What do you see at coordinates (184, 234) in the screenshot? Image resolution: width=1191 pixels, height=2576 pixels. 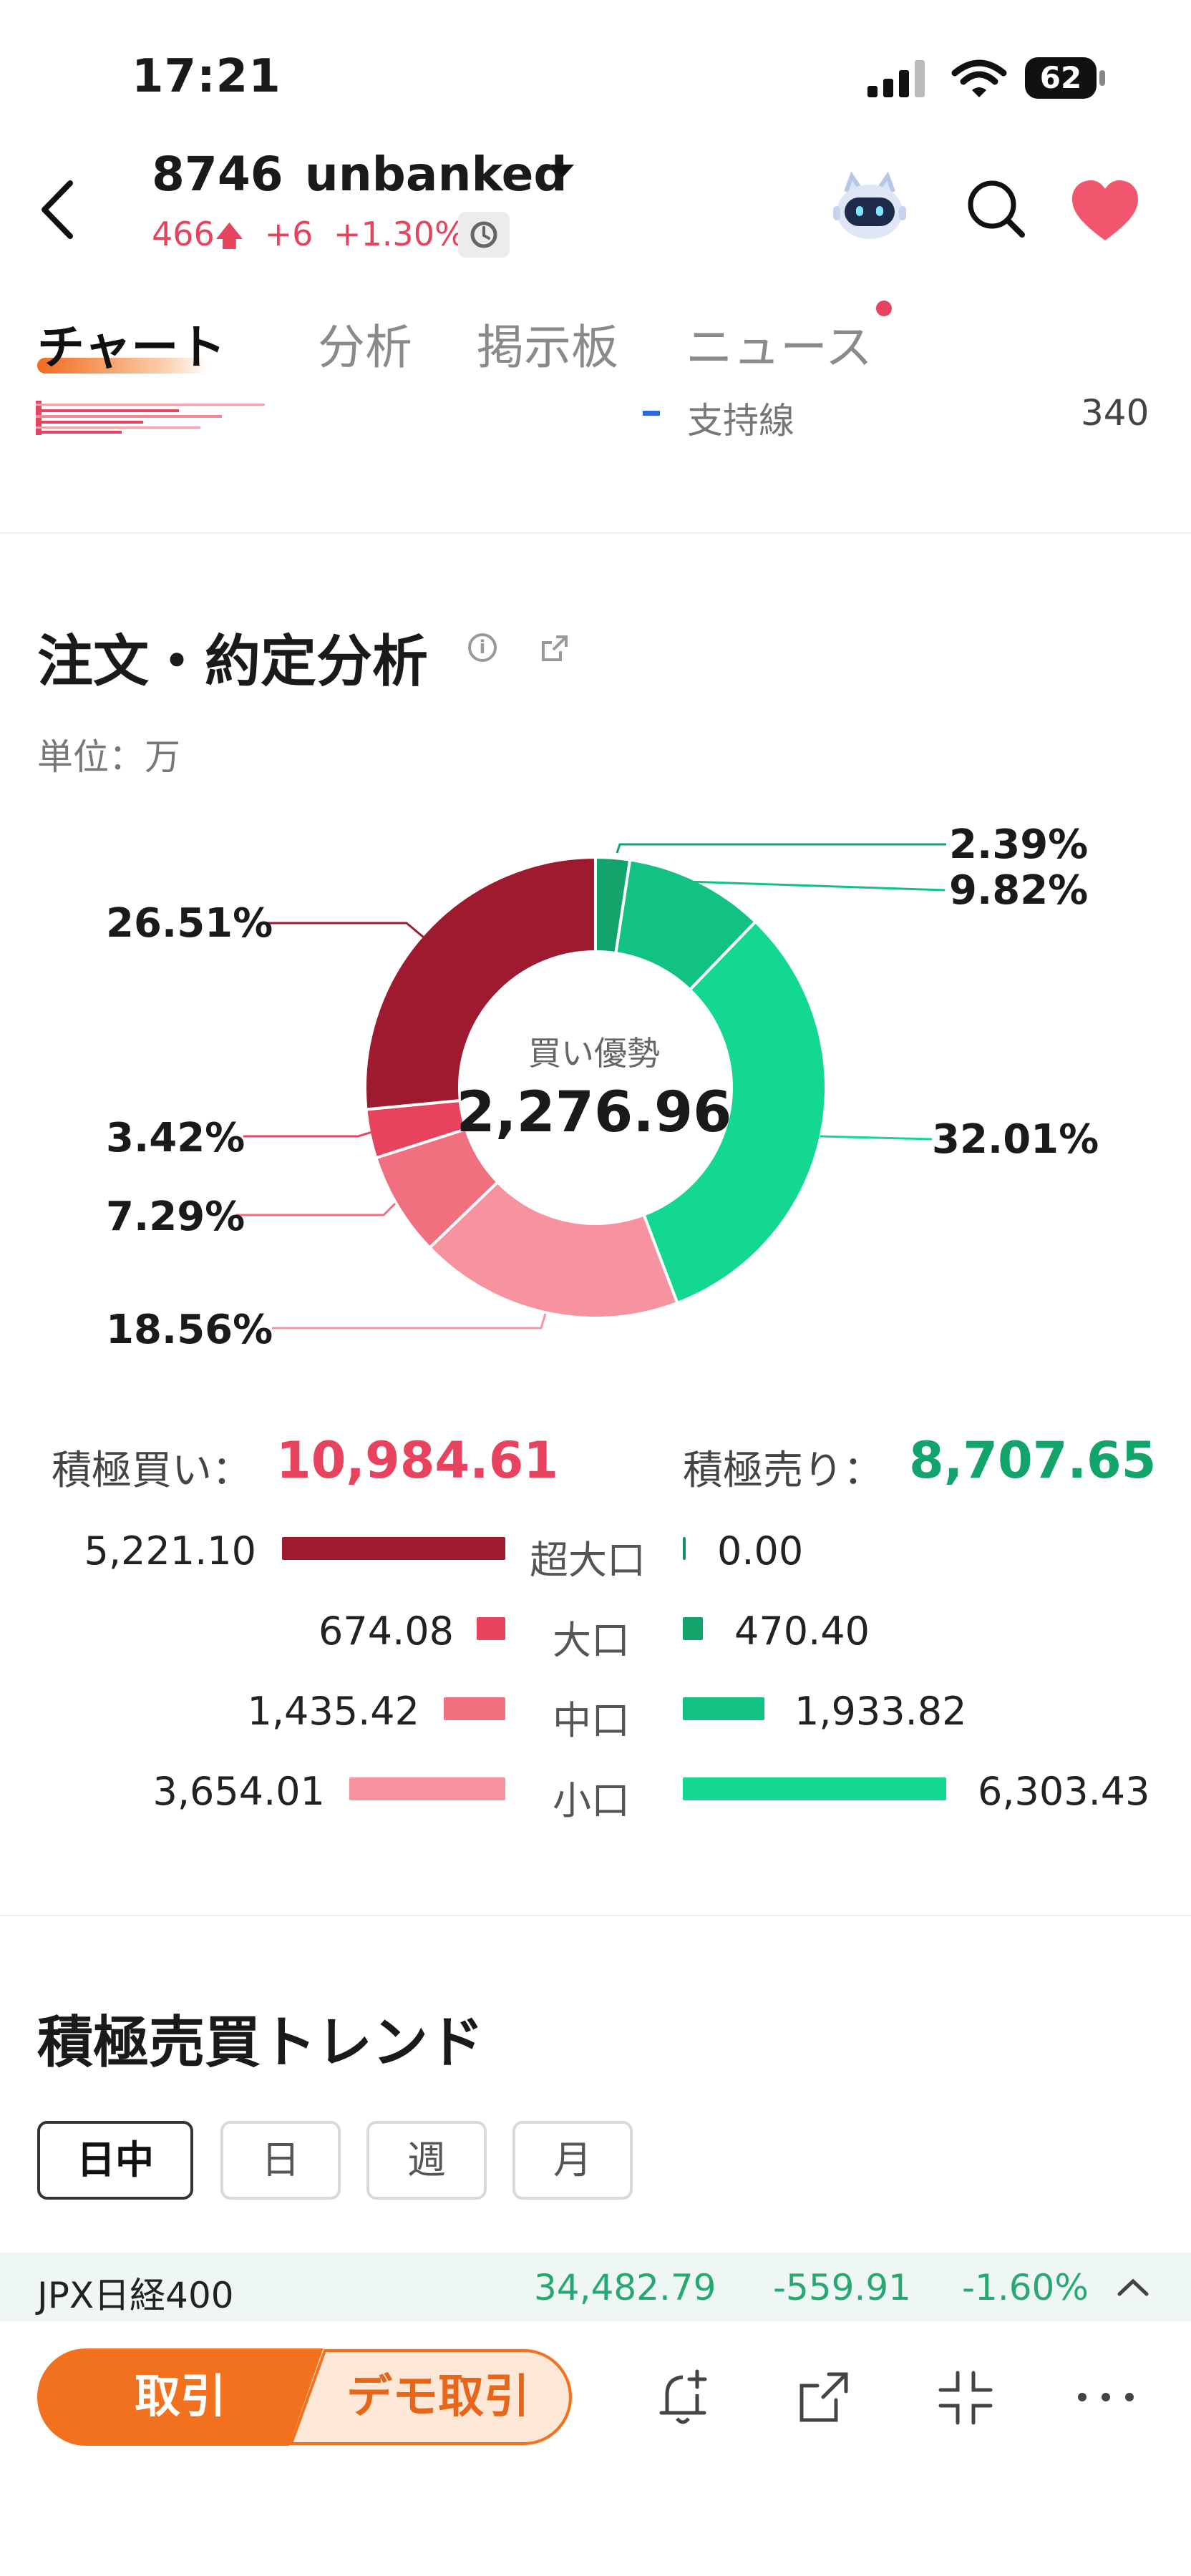 I see `price: 466` at bounding box center [184, 234].